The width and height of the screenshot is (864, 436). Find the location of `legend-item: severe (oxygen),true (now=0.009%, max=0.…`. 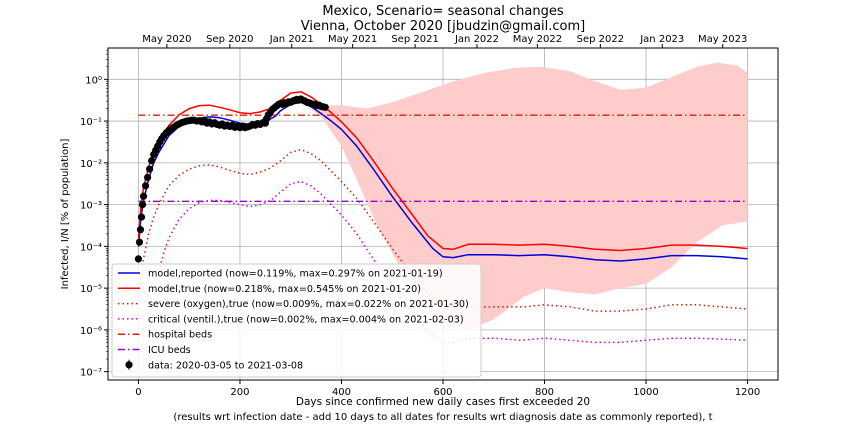

legend-item: severe (oxygen),true (now=0.009%, max=0.… is located at coordinates (293, 304).